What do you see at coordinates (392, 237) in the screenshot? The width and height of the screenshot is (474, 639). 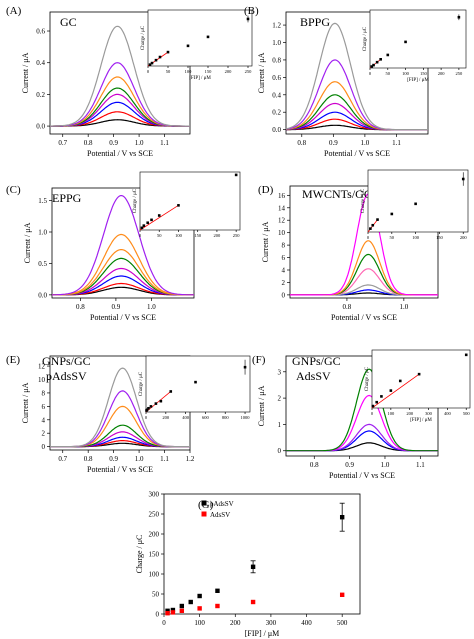 I see `panel-d-inset-x-tick-label: 50` at bounding box center [392, 237].